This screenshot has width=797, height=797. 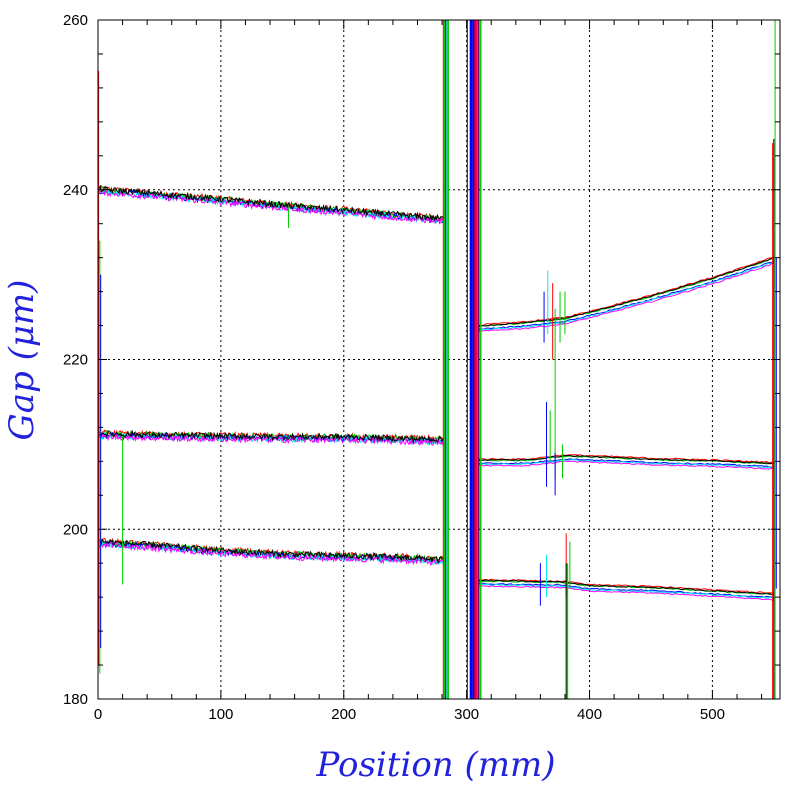 What do you see at coordinates (22, 360) in the screenshot?
I see `y-axis-title: Gap (μm)` at bounding box center [22, 360].